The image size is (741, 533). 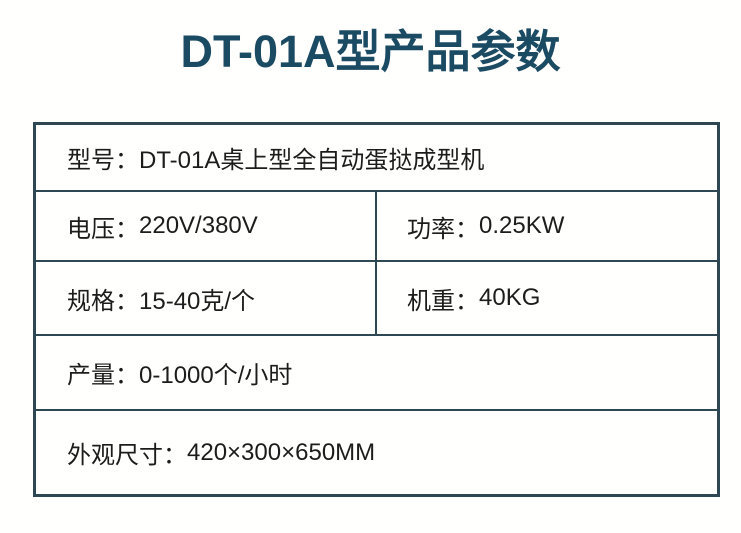 I want to click on spec-cell-model: 型号： DT-01A桌上型全自动蛋挞成型机, so click(x=376, y=157).